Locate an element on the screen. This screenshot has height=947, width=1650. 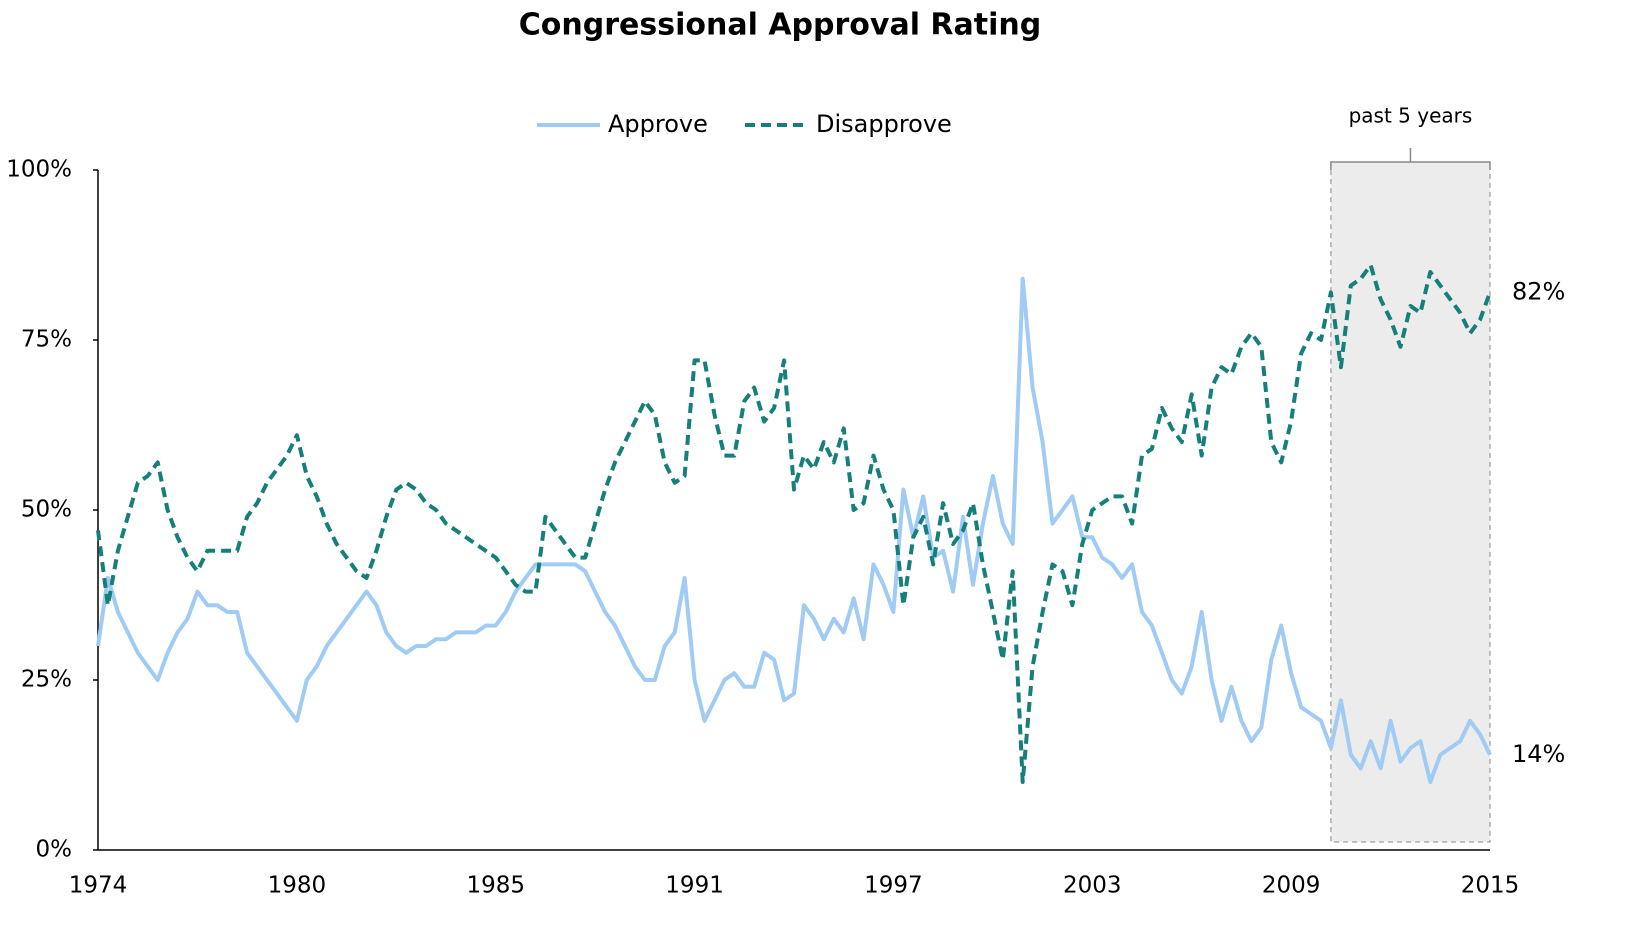
highlight-label: past 5 years is located at coordinates (1411, 116).